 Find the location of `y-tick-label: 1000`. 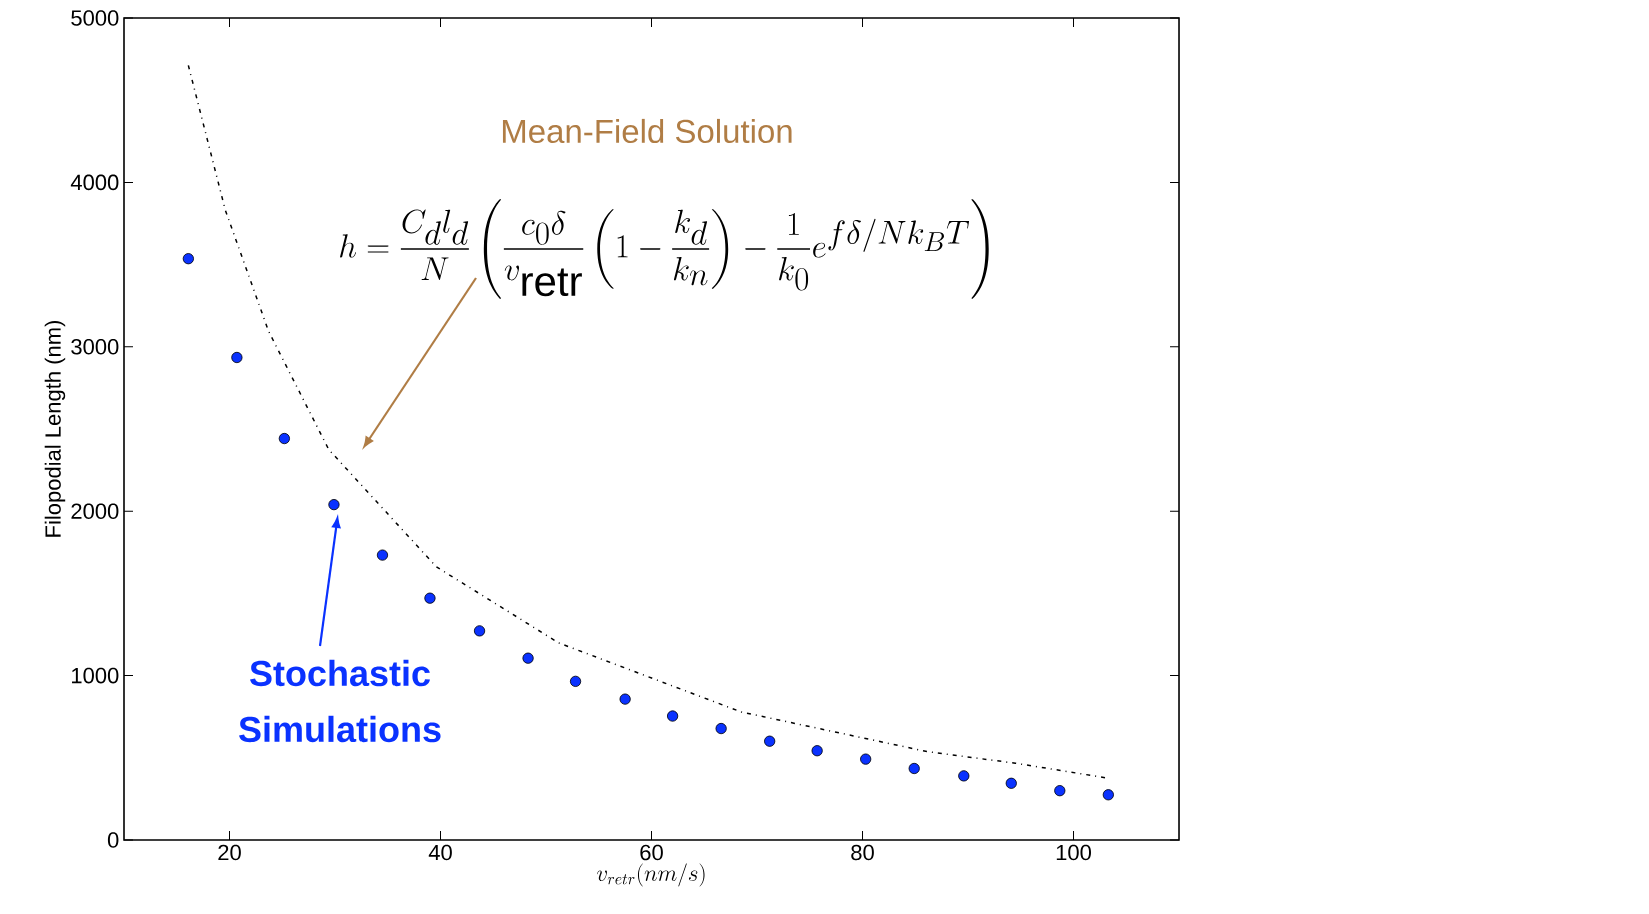

y-tick-label: 1000 is located at coordinates (95, 675).